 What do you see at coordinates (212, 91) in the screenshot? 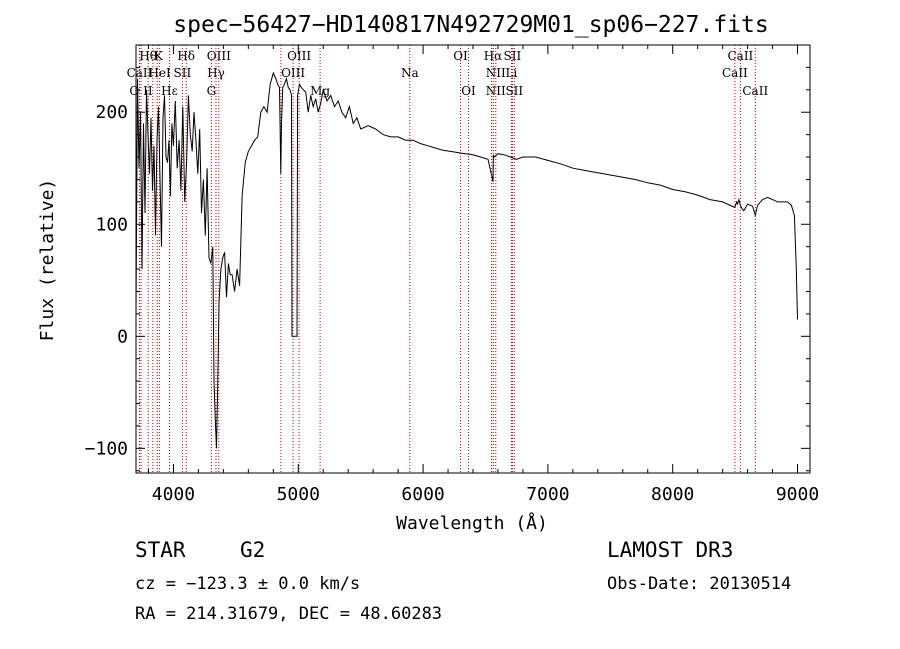
I see `line-label: G` at bounding box center [212, 91].